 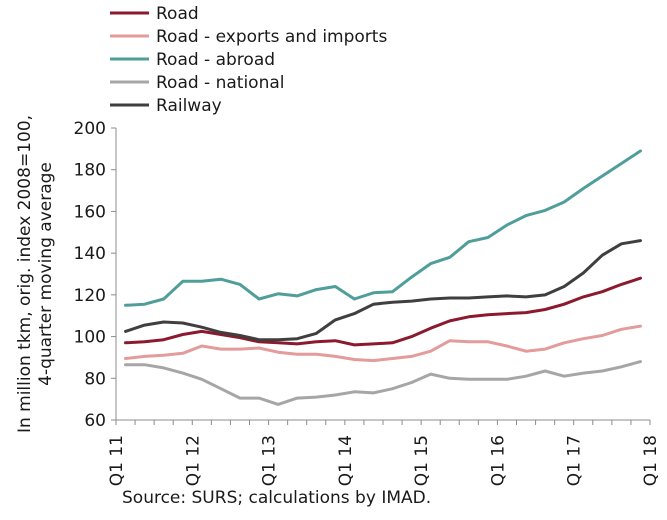 I want to click on y-tick-label: 140, so click(x=90, y=254).